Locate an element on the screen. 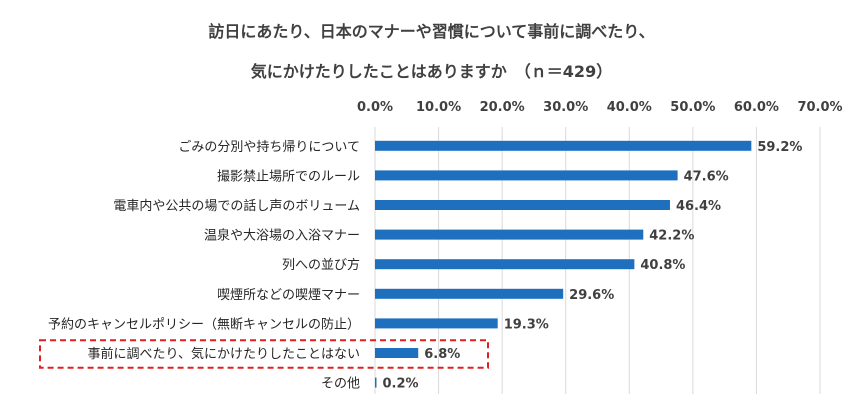  value-label: 59.2% is located at coordinates (779, 147).